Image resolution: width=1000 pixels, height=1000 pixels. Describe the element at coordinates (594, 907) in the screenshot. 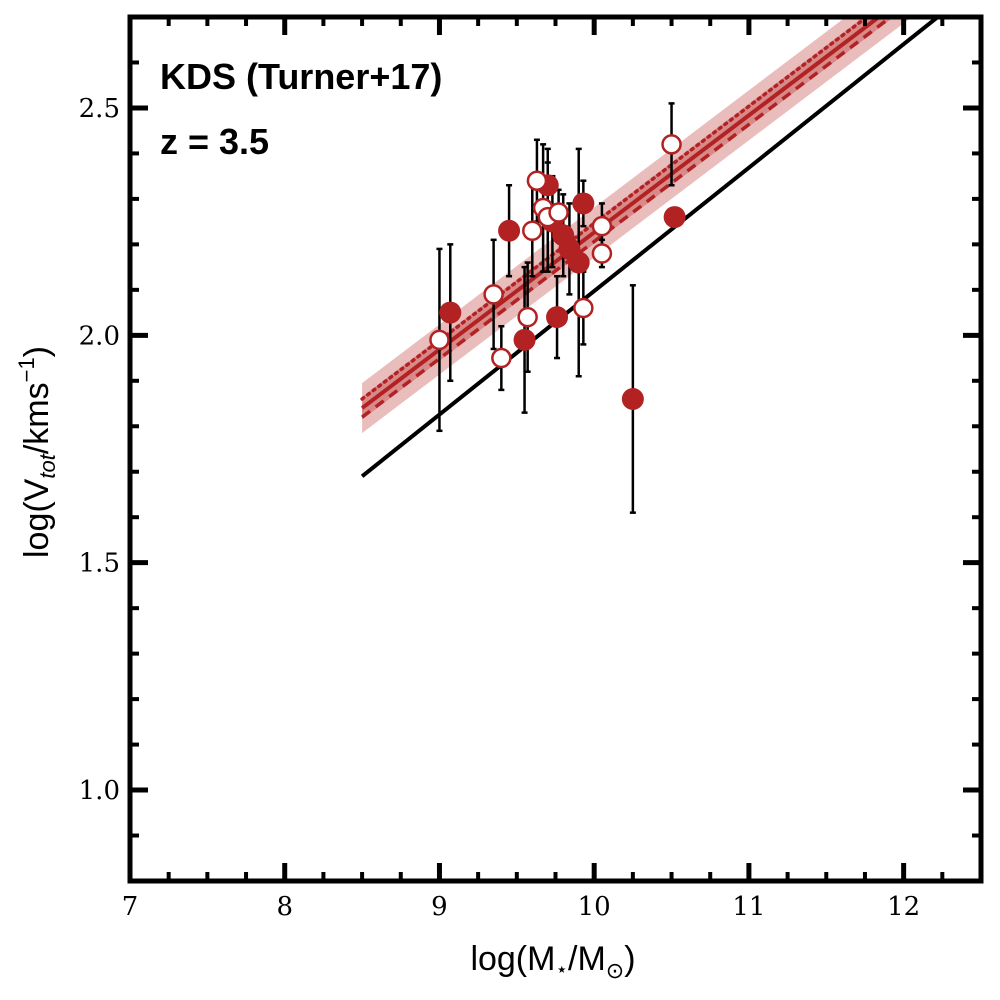

I see `x-tick-label-10: 10` at that location.